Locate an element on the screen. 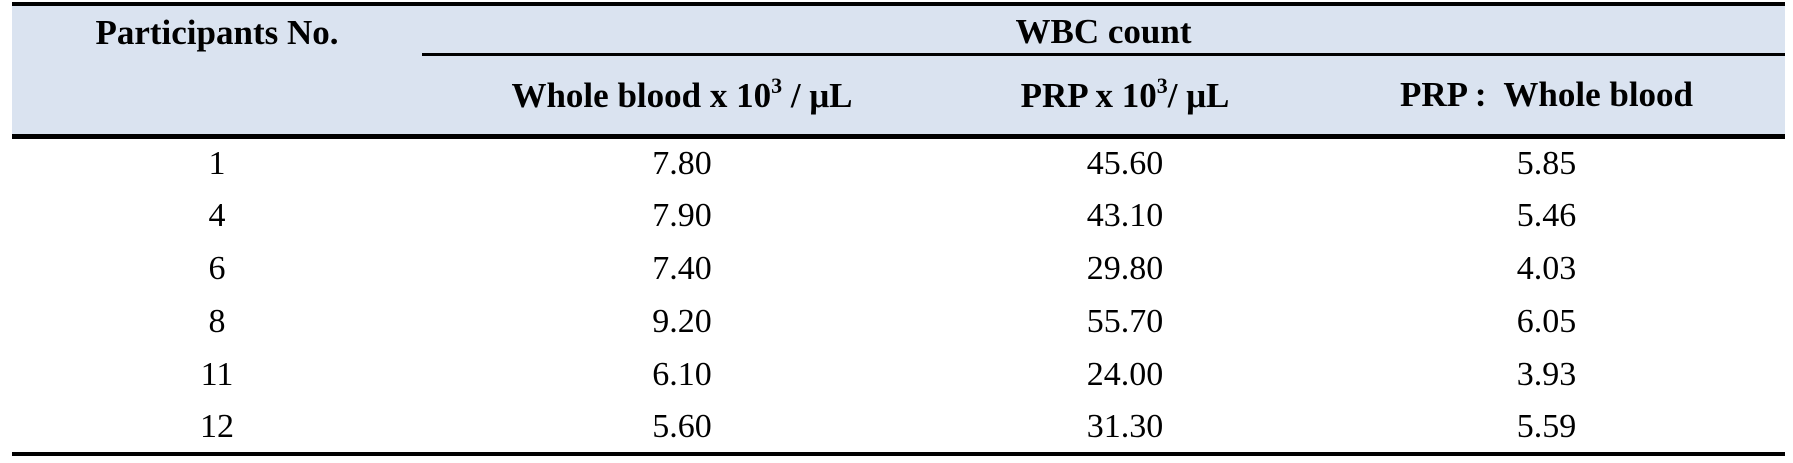 The width and height of the screenshot is (1793, 463). cell-participant-no: 1 is located at coordinates (217, 161).